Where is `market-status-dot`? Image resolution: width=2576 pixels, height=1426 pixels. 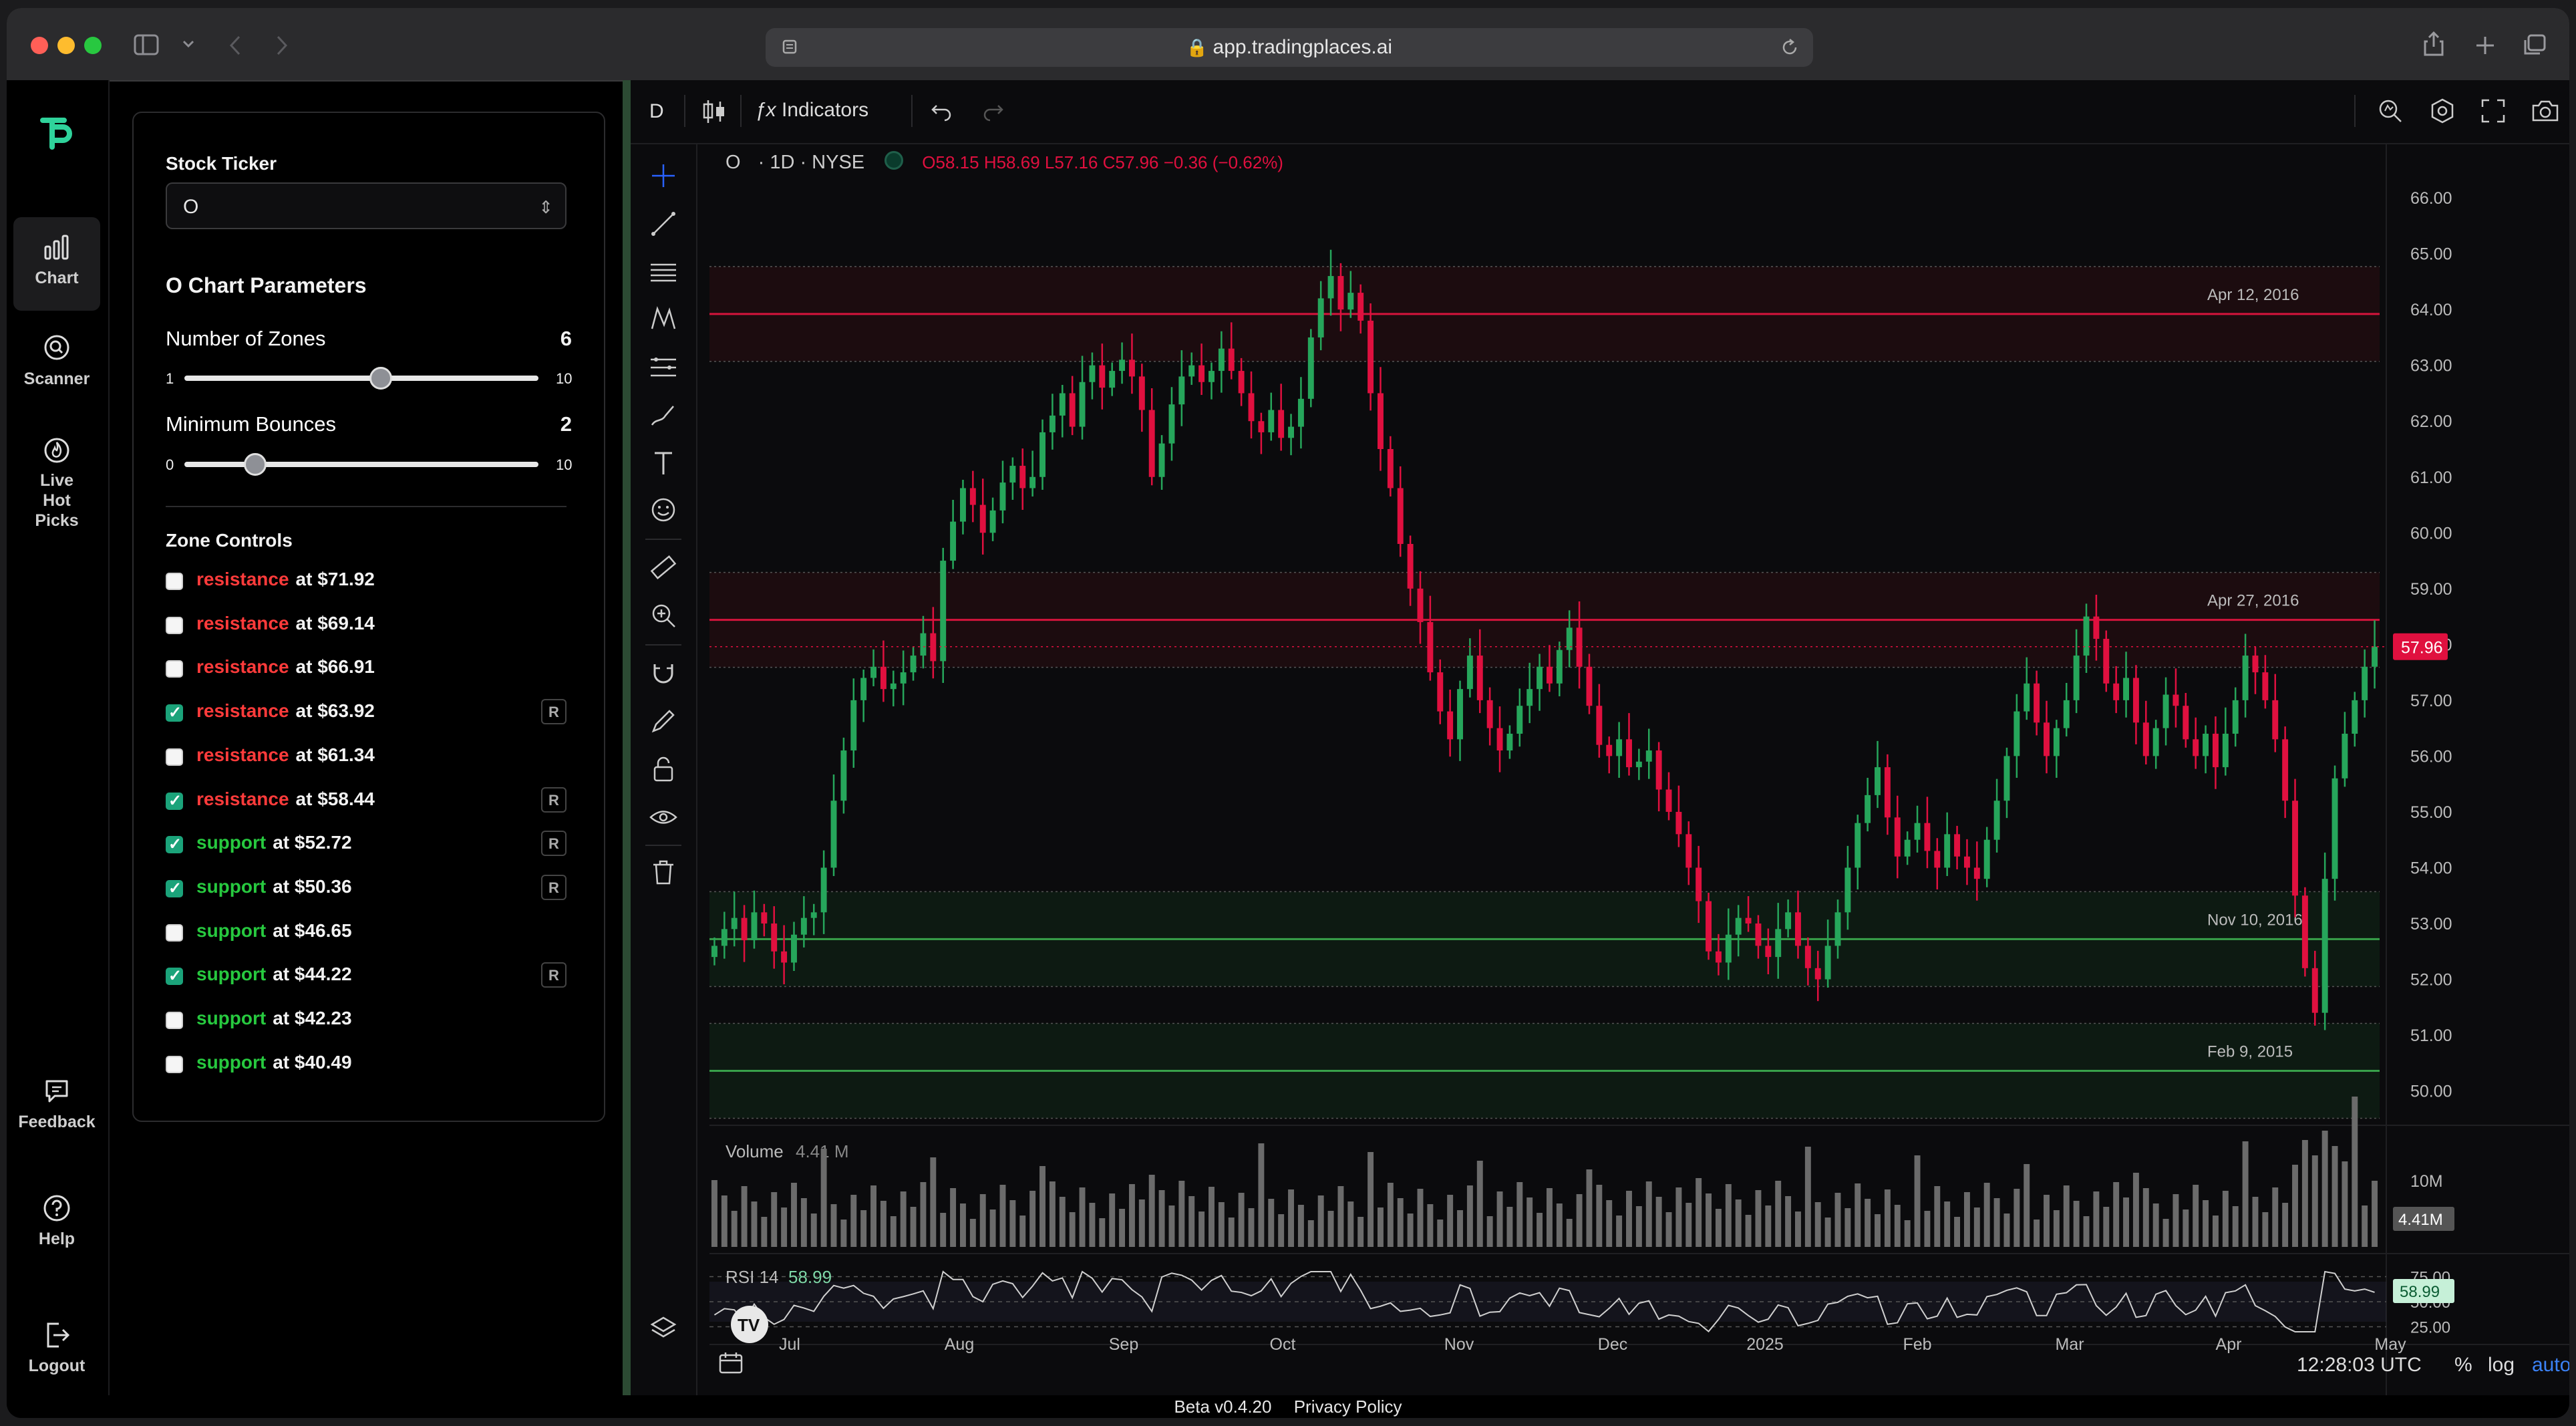
market-status-dot is located at coordinates (894, 160).